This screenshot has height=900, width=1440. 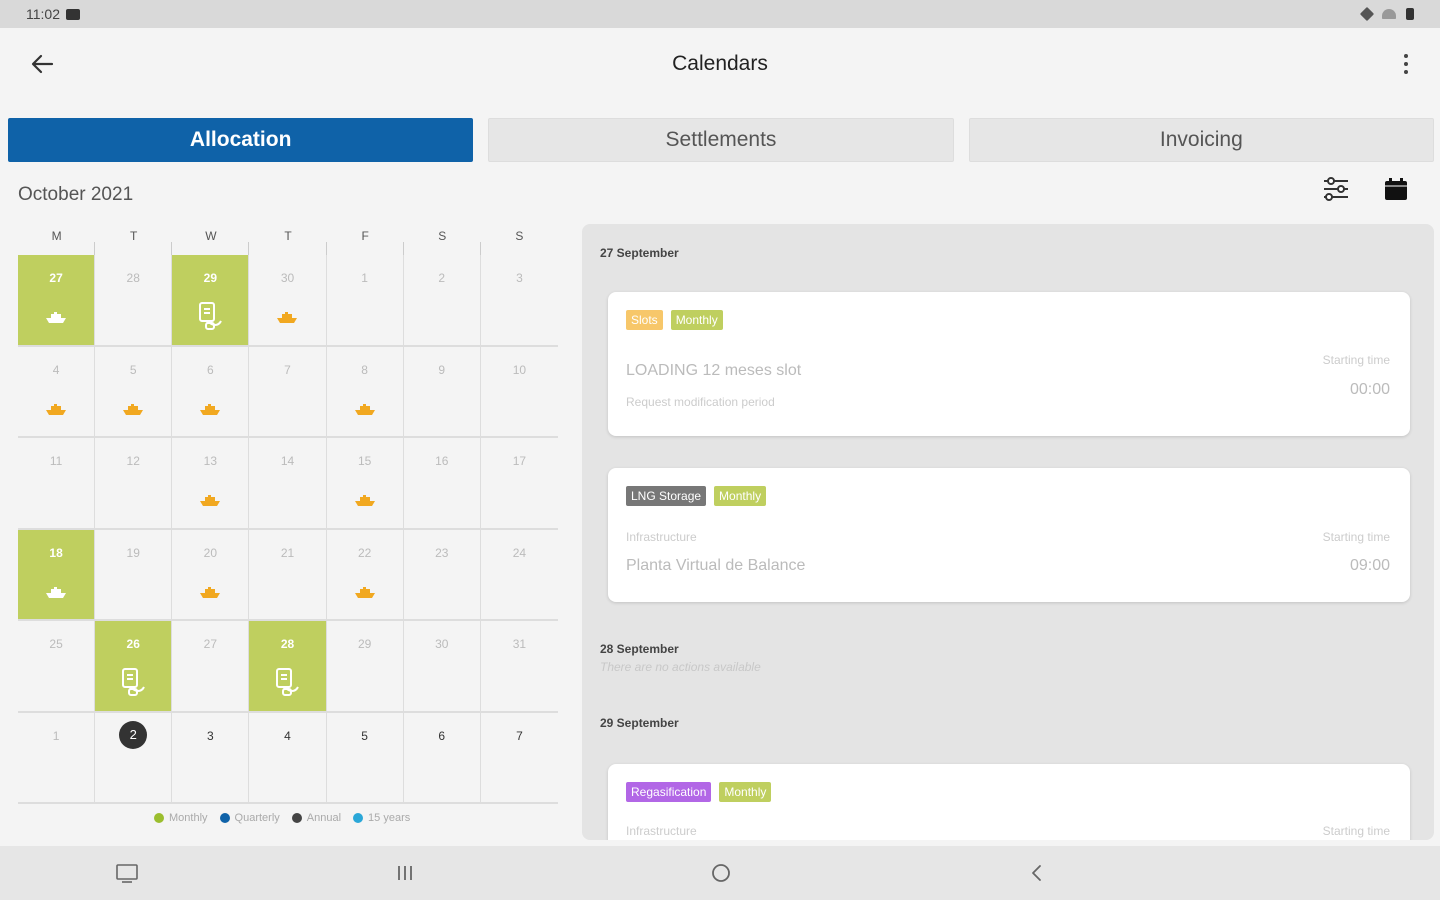 What do you see at coordinates (211, 575) in the screenshot?
I see `calendar-day-cell: 20` at bounding box center [211, 575].